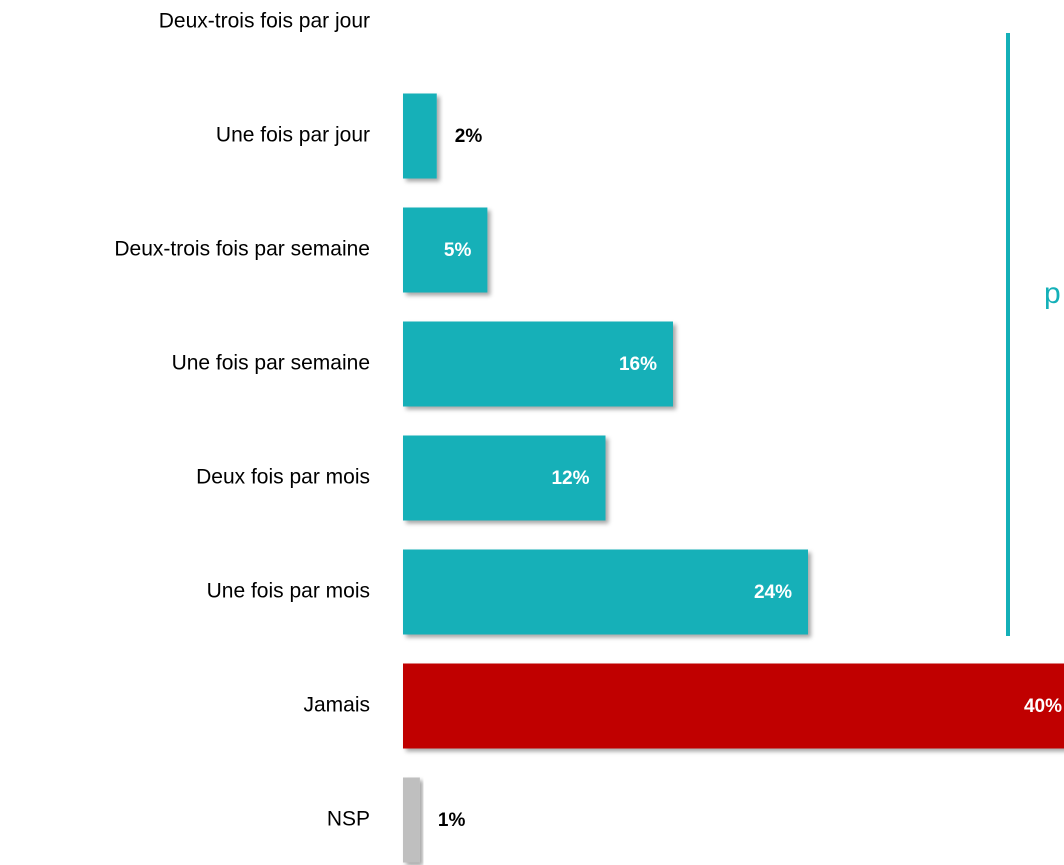  What do you see at coordinates (638, 364) in the screenshot?
I see `value-label: 16%` at bounding box center [638, 364].